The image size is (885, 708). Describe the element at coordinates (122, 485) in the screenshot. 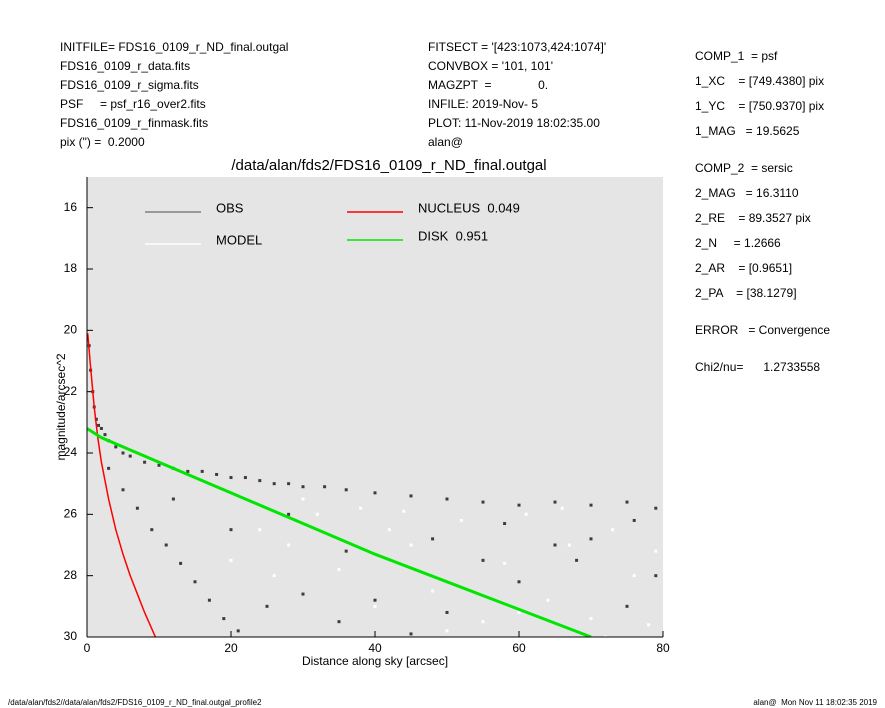

I see `profile-line` at that location.